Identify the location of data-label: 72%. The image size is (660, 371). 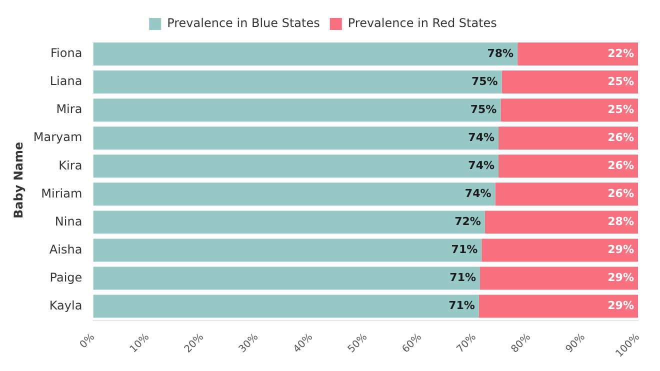
(467, 221).